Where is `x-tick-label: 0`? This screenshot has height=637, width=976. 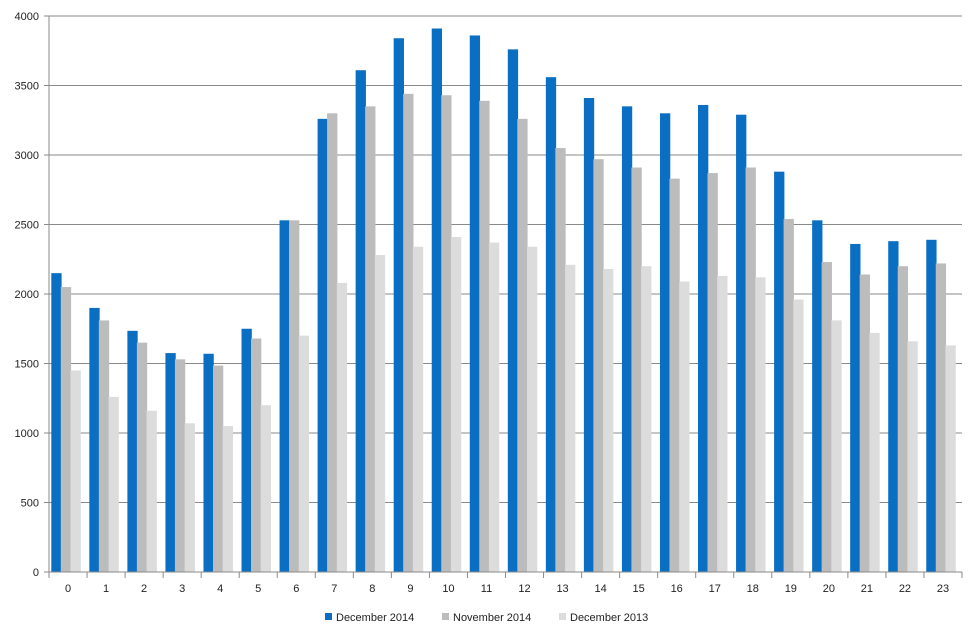 x-tick-label: 0 is located at coordinates (68, 589).